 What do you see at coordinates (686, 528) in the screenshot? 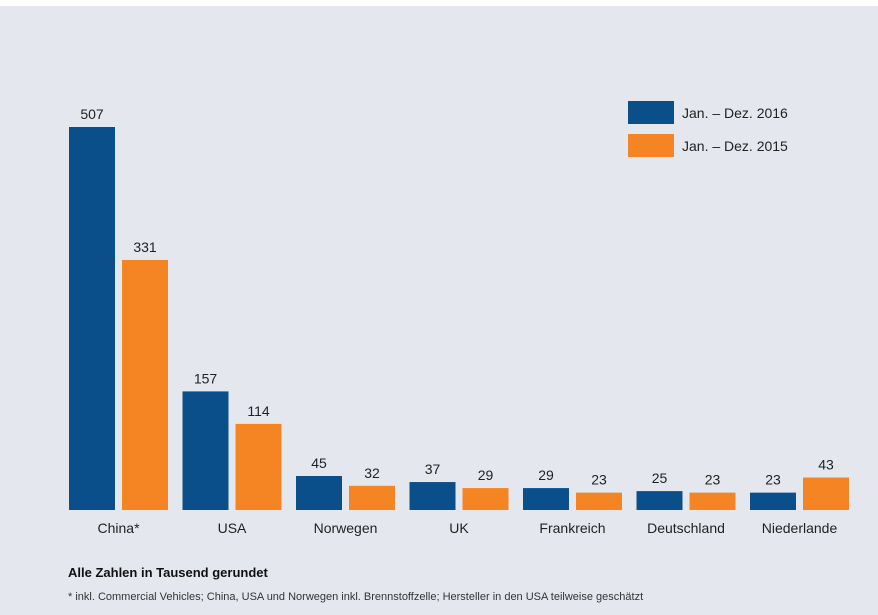
I see `category-label: Deutschland` at bounding box center [686, 528].